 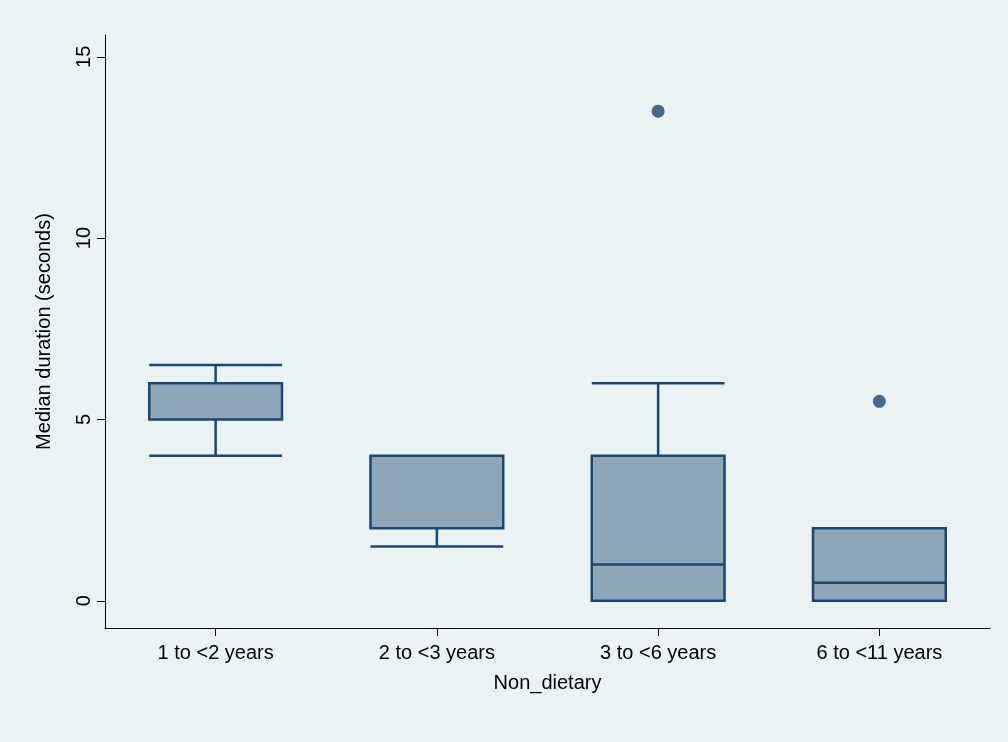 What do you see at coordinates (436, 652) in the screenshot?
I see `x-tick-label: 2 to <3 years` at bounding box center [436, 652].